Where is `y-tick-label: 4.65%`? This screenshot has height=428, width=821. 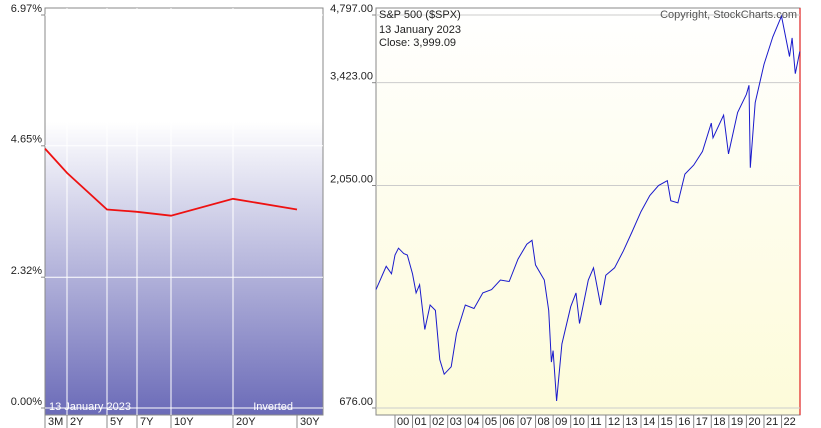 y-tick-label: 4.65% is located at coordinates (26, 140).